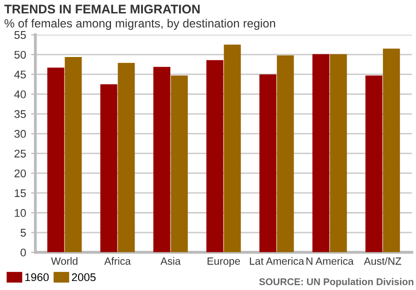  Describe the element at coordinates (20, 114) in the screenshot. I see `y-tick-label: 35` at that location.